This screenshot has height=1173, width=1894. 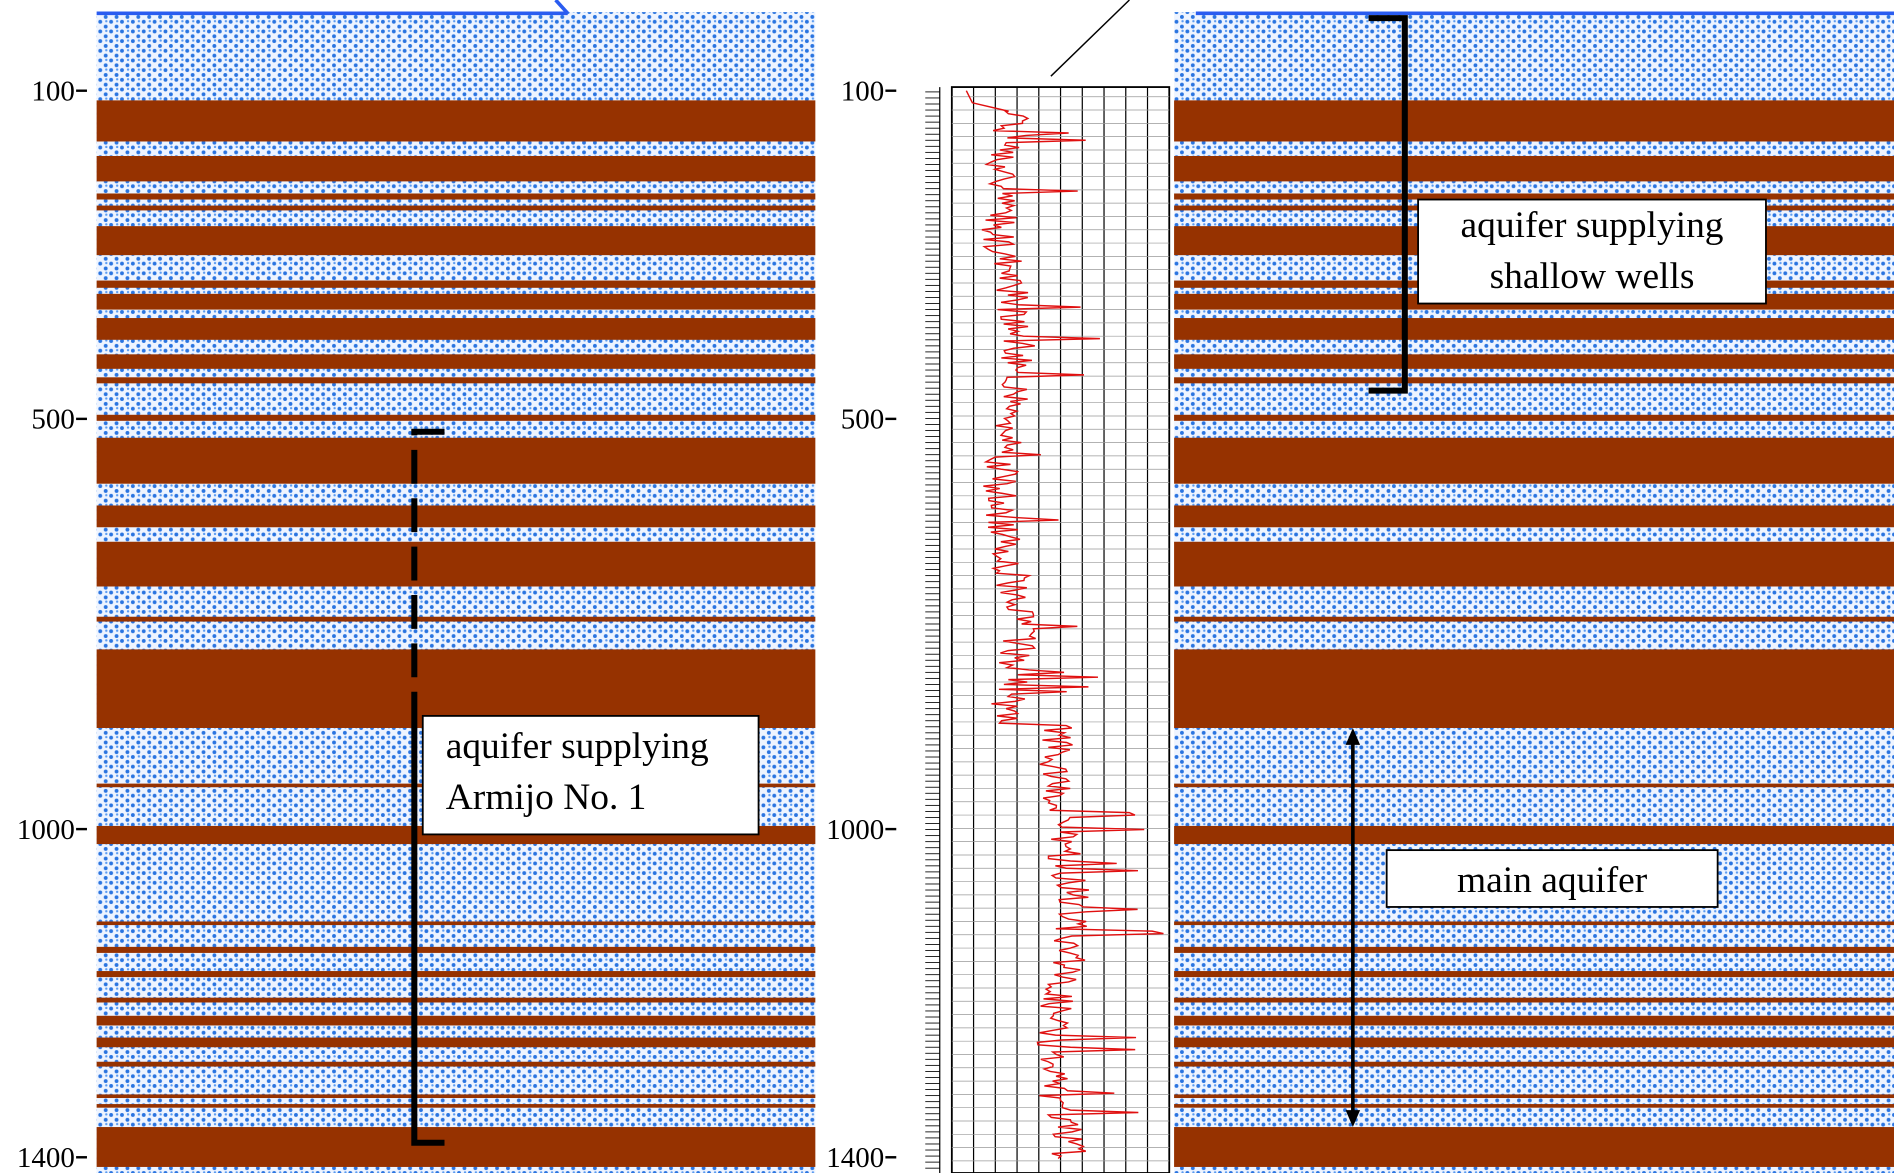 What do you see at coordinates (1090, 38) in the screenshot?
I see `leader-line` at bounding box center [1090, 38].